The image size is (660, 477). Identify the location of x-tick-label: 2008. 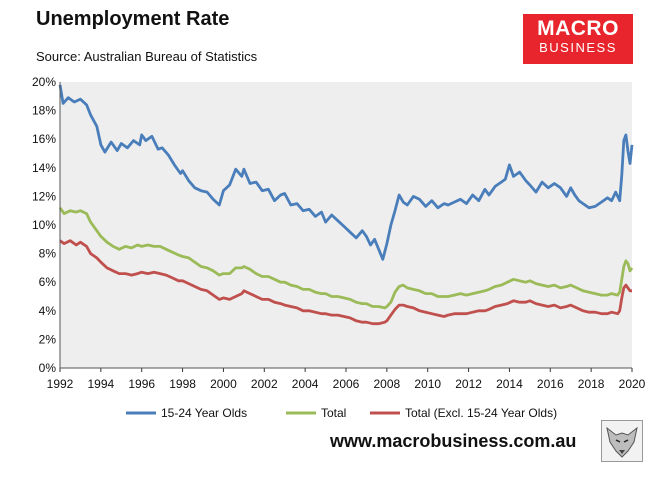
(387, 384).